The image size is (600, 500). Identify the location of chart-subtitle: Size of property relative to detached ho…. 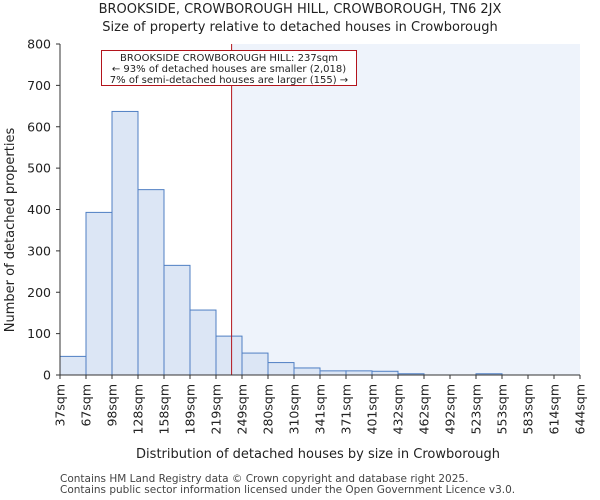
(300, 27).